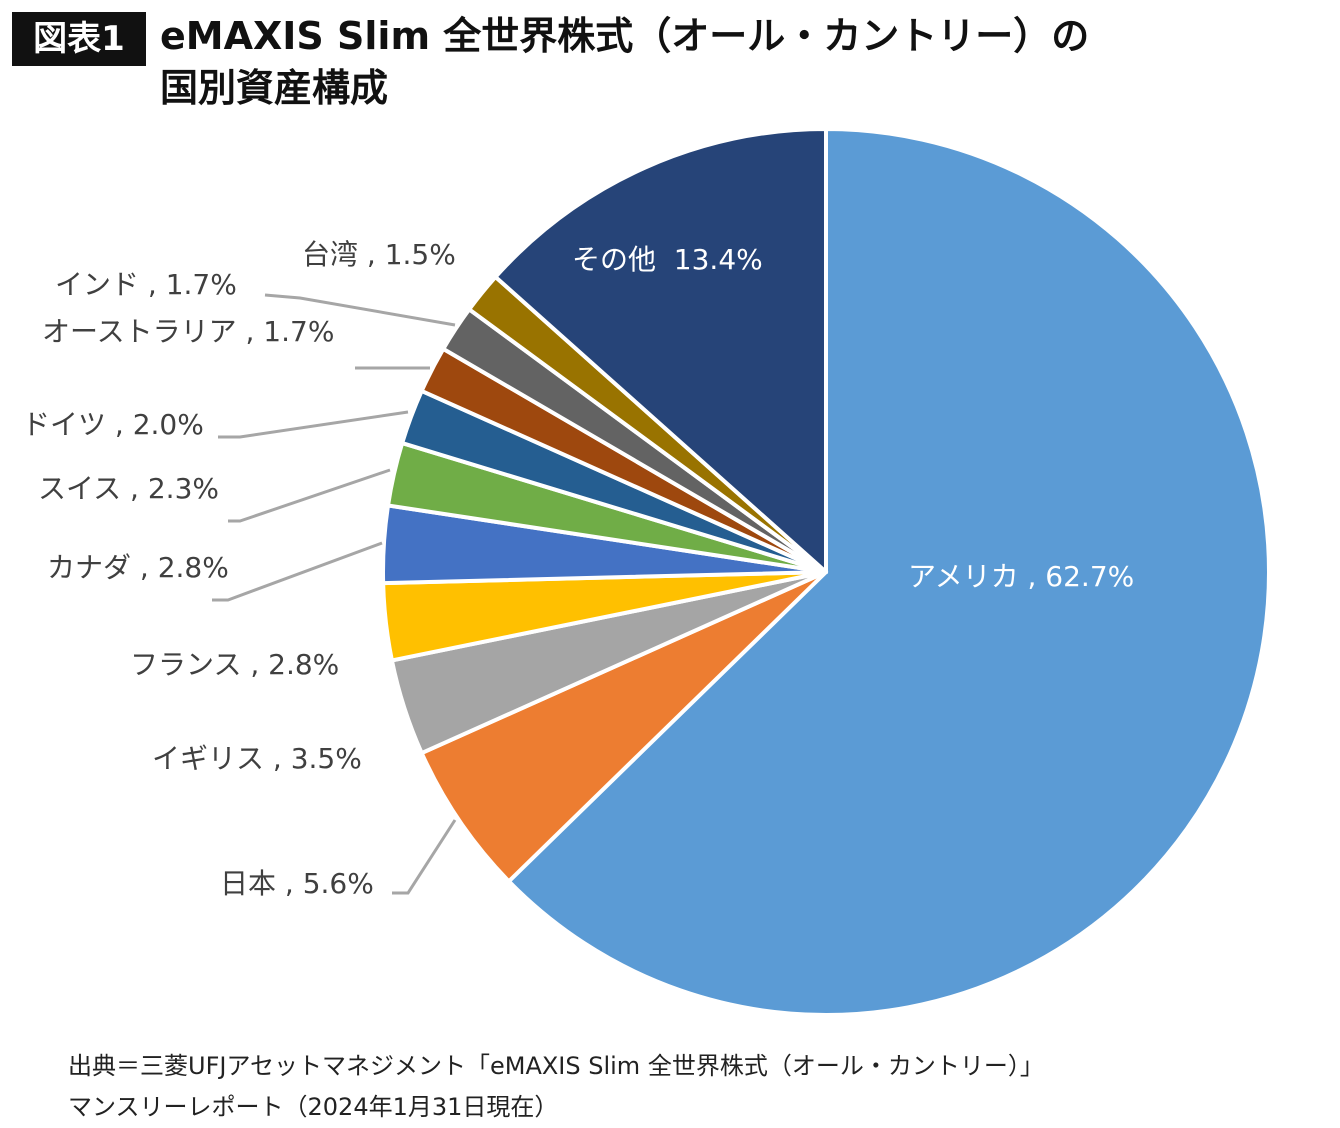  What do you see at coordinates (624, 62) in the screenshot?
I see `chart-title: eMAXIS Slim 全世界株式（オール・カントリー）の 国別資産構成` at bounding box center [624, 62].